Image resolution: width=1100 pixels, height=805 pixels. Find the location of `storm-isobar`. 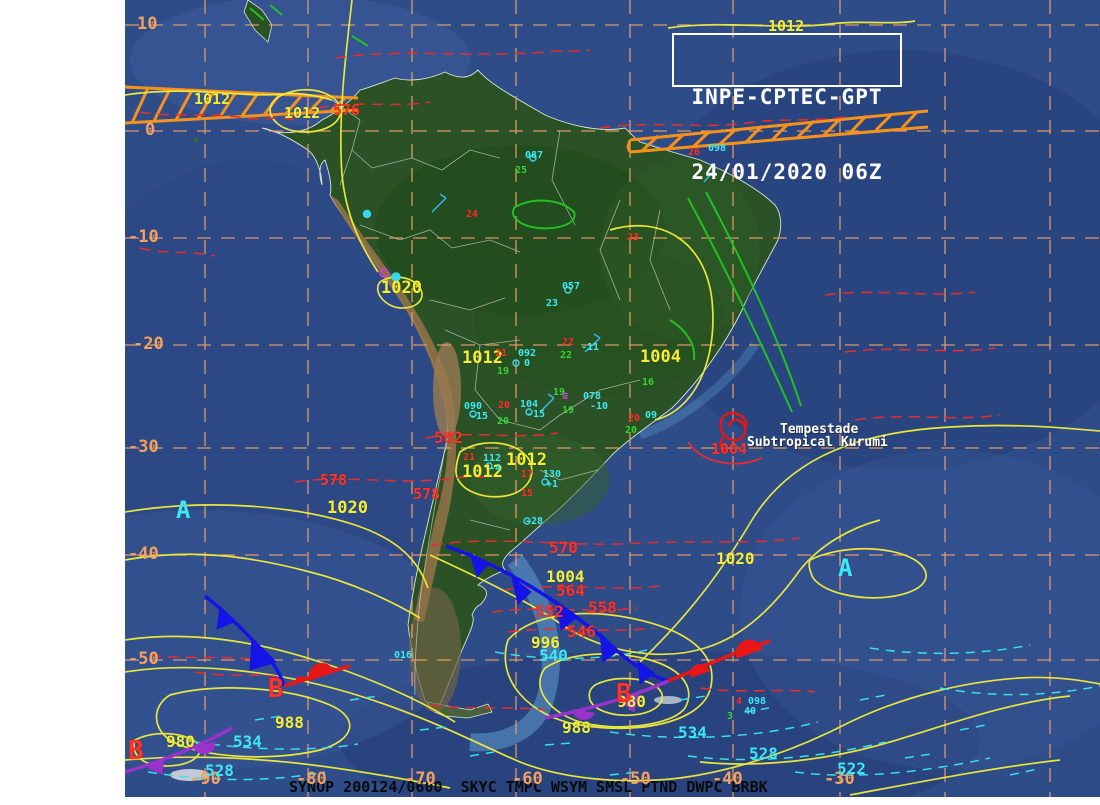

storm-isobar is located at coordinates (725, 453).